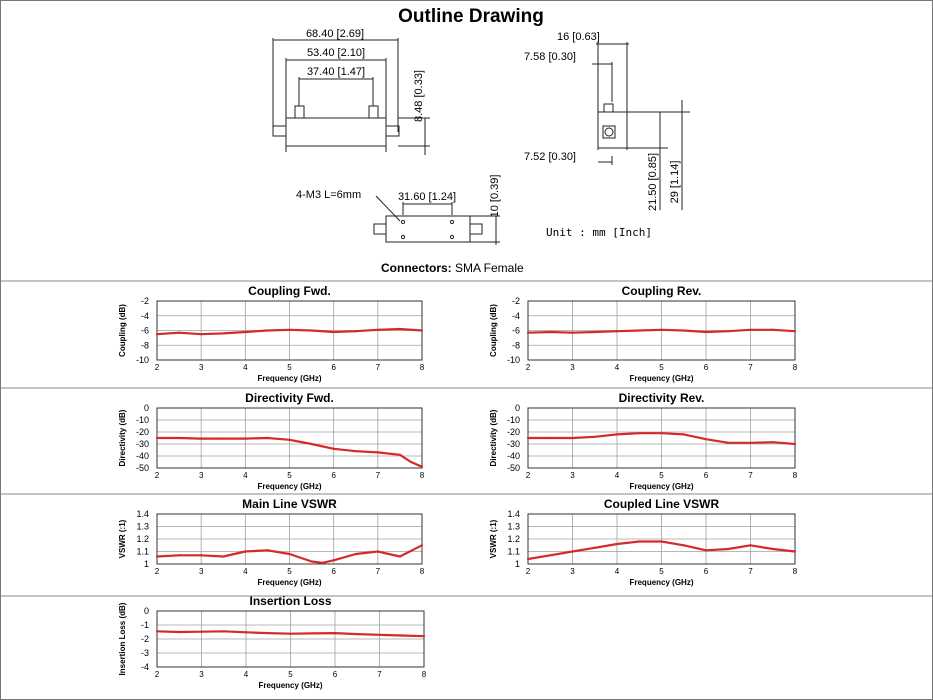 This screenshot has height=700, width=933. What do you see at coordinates (599, 232) in the screenshot?
I see `unit-label: Unit : mm [Inch]` at bounding box center [599, 232].